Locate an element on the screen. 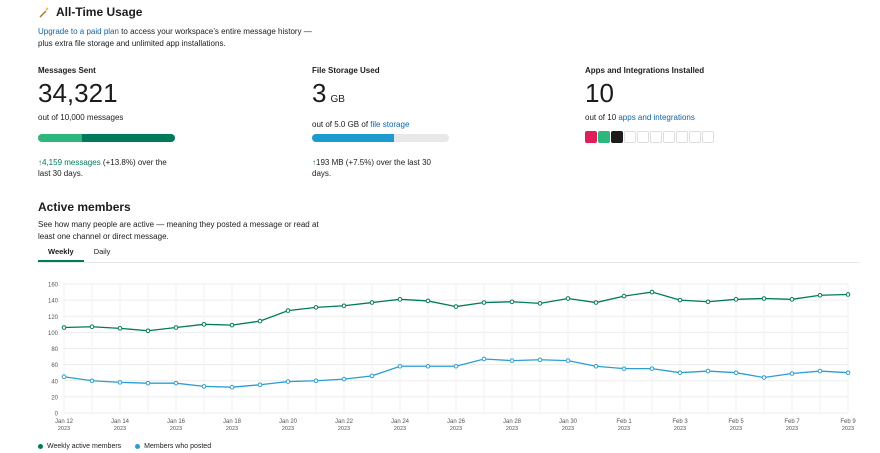  chart-legend: Weekly active members Members who posted is located at coordinates (124, 446).